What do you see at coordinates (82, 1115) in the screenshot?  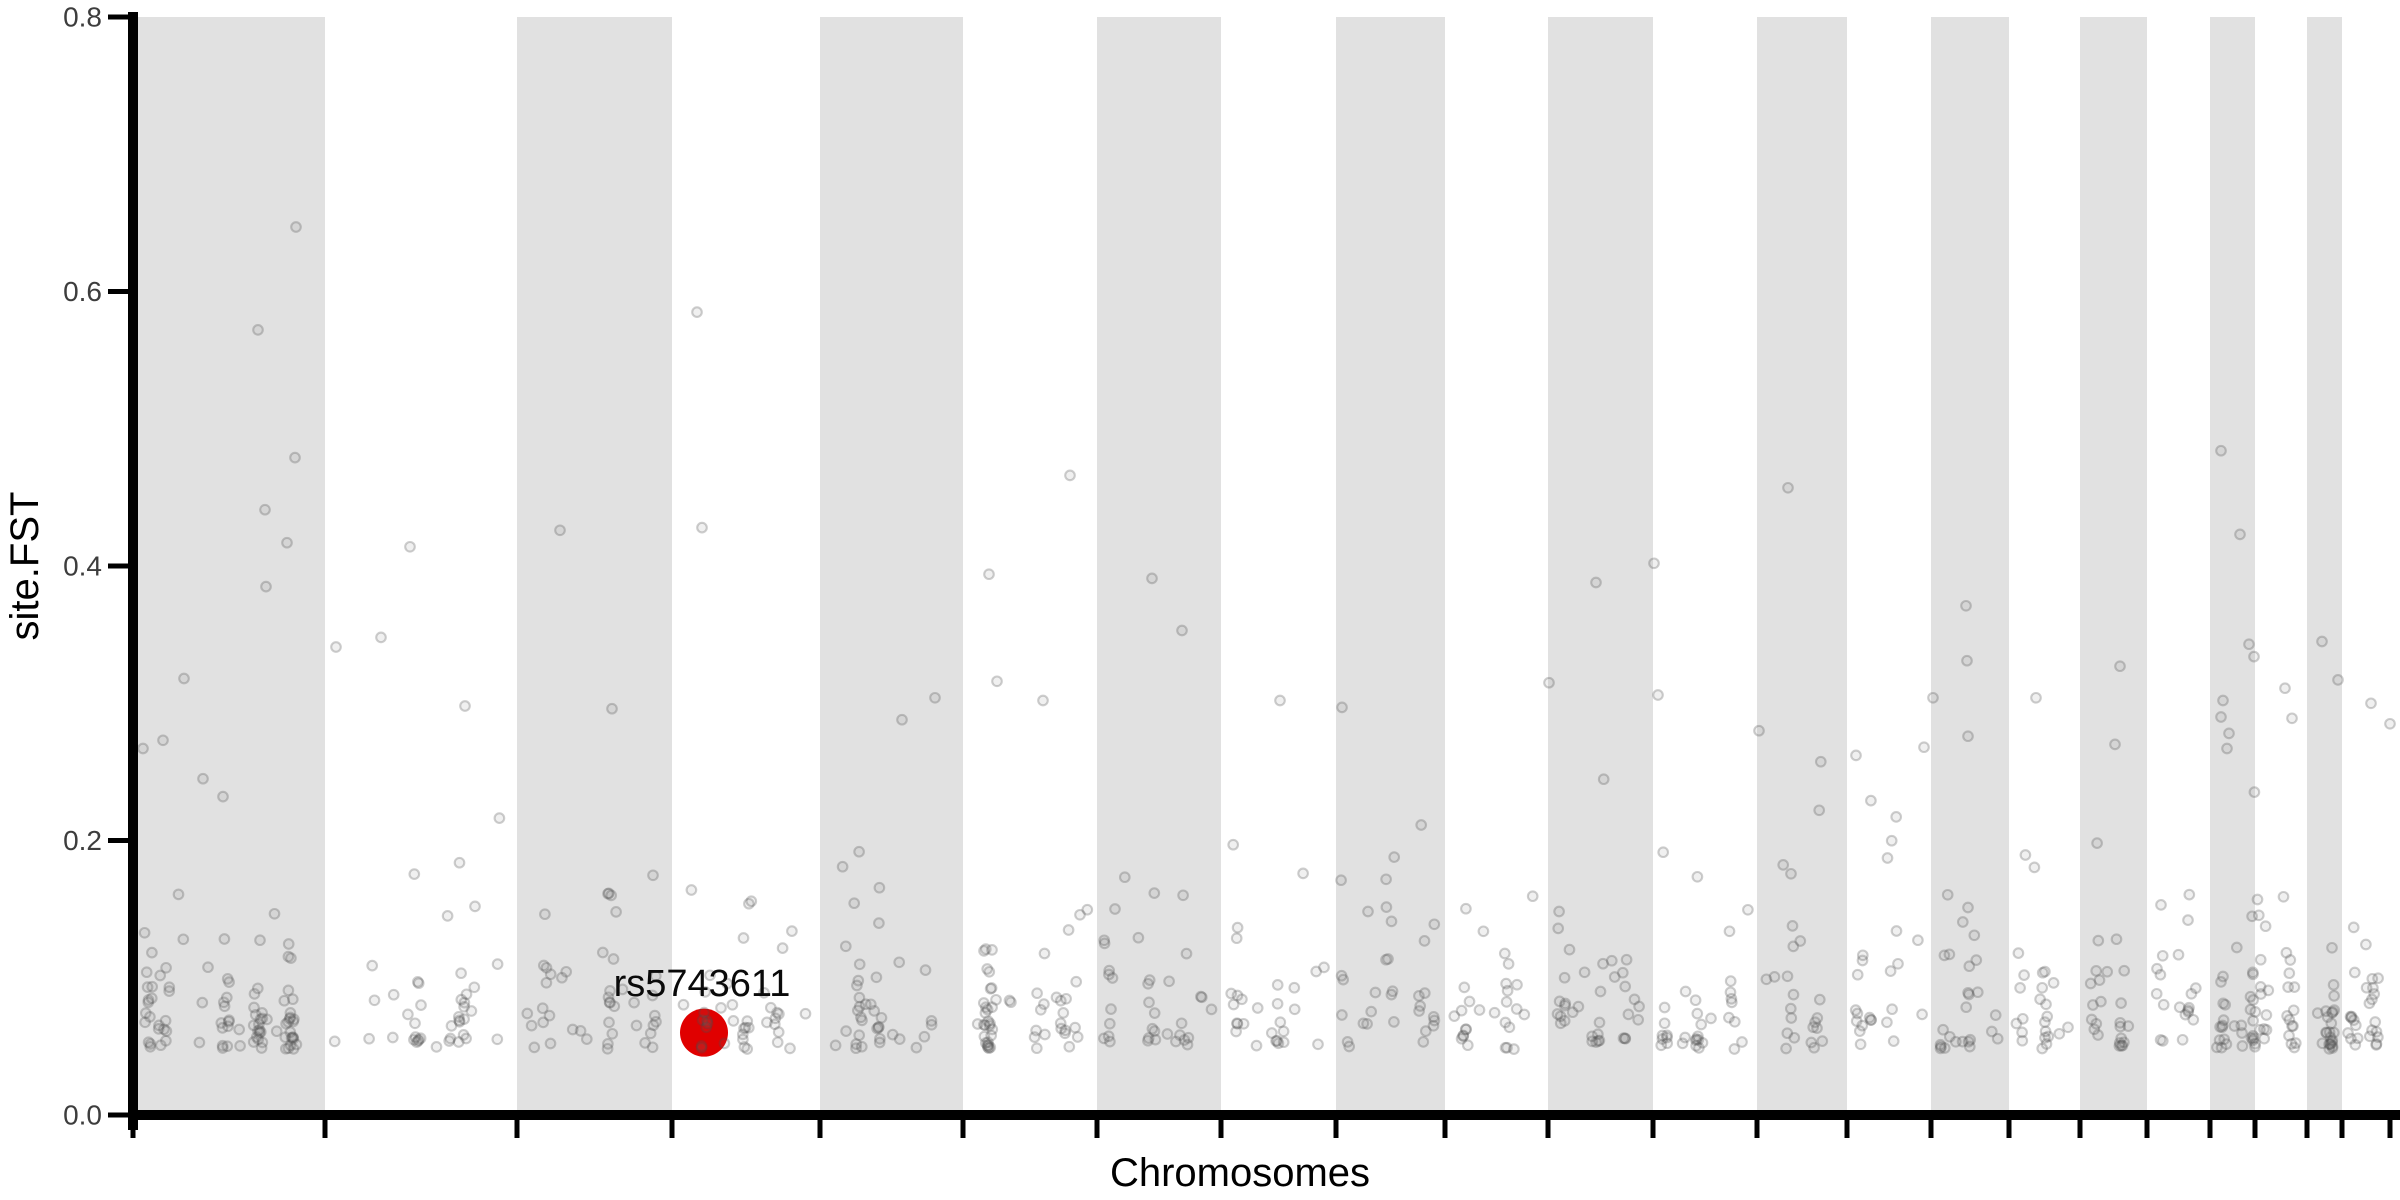 I see `y-tick-label: 0.0` at bounding box center [82, 1115].